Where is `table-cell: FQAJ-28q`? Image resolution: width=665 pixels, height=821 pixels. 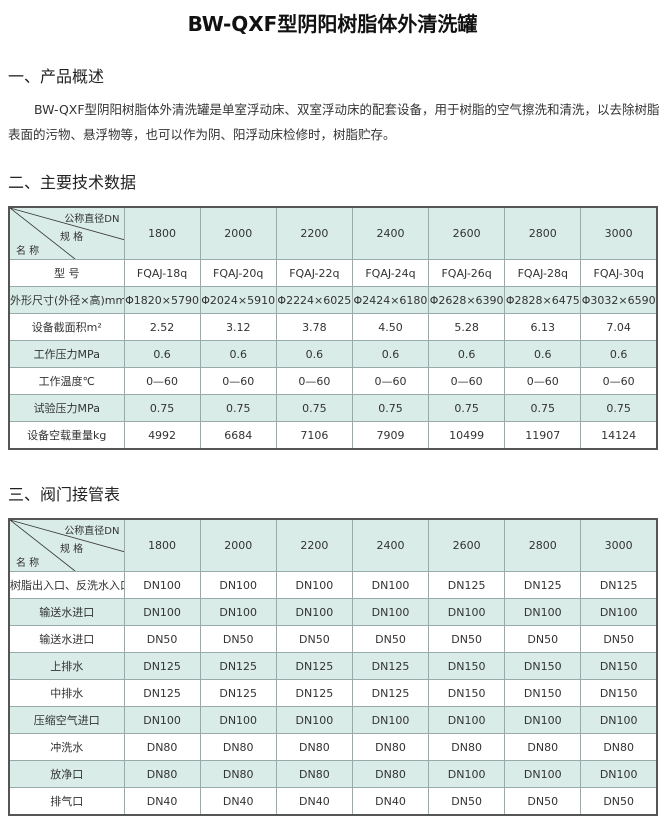 table-cell: FQAJ-28q is located at coordinates (543, 273).